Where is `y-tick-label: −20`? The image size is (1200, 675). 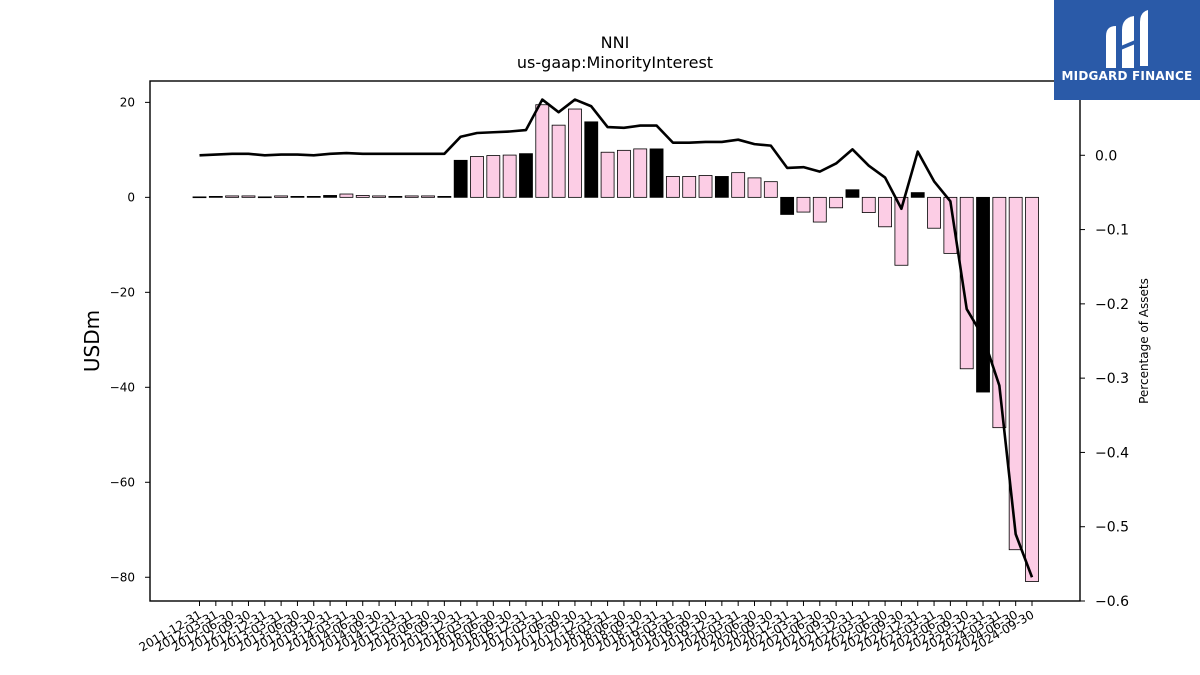
y-tick-label: −20 is located at coordinates (122, 292).